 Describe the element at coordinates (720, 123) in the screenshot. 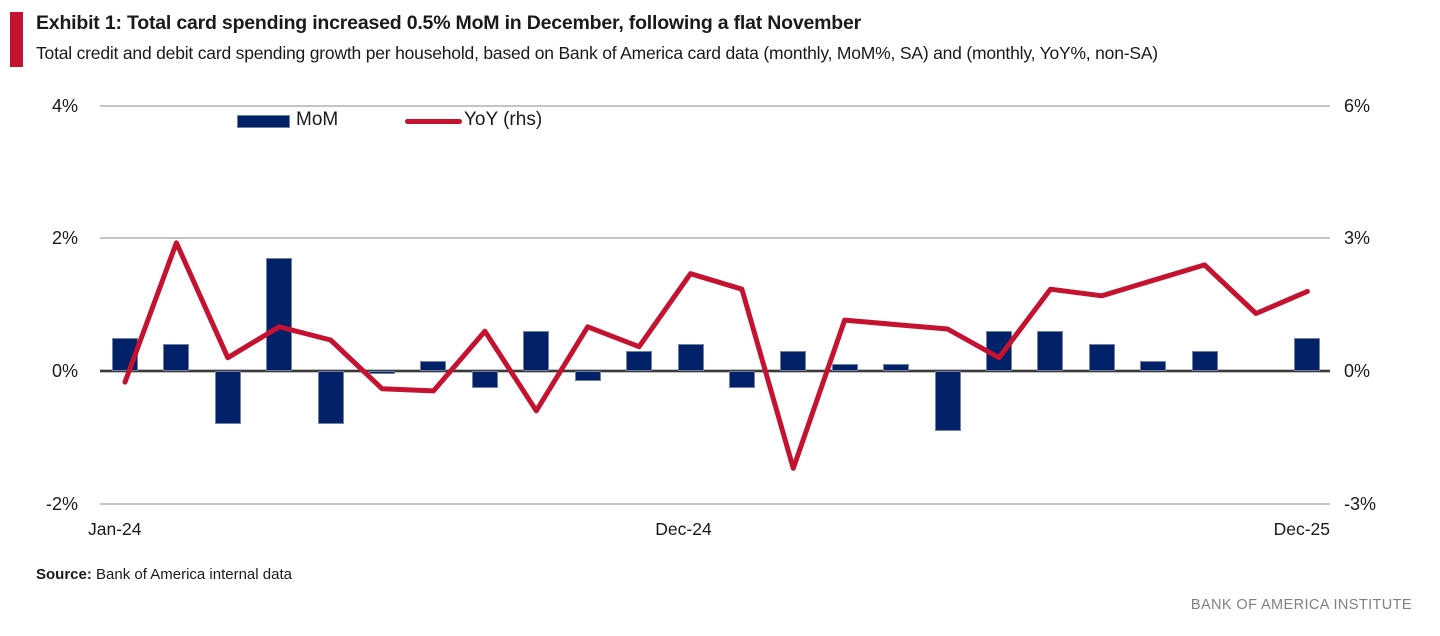

I see `legend: MoM YoY (rhs)` at that location.